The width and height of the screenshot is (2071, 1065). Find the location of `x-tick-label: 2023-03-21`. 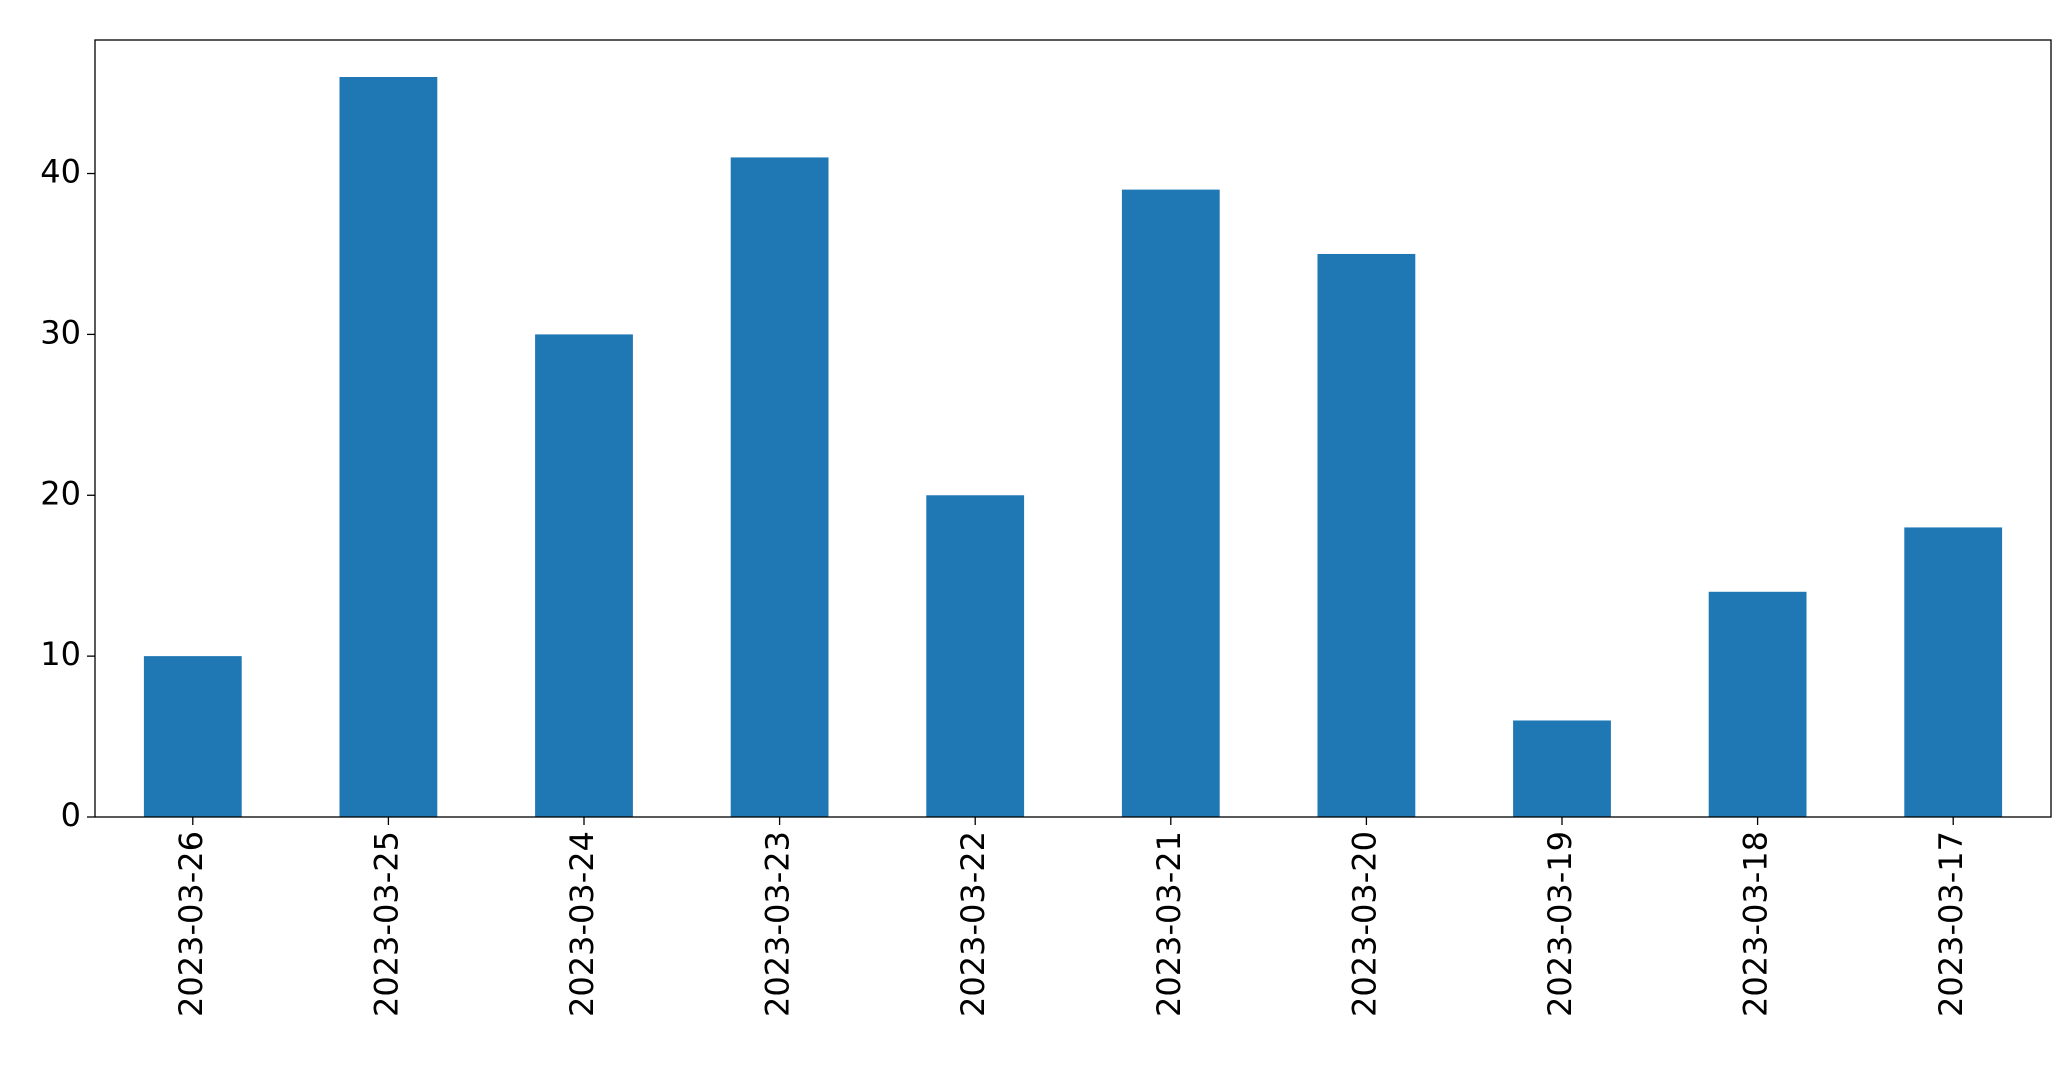

x-tick-label: 2023-03-21 is located at coordinates (1169, 924).